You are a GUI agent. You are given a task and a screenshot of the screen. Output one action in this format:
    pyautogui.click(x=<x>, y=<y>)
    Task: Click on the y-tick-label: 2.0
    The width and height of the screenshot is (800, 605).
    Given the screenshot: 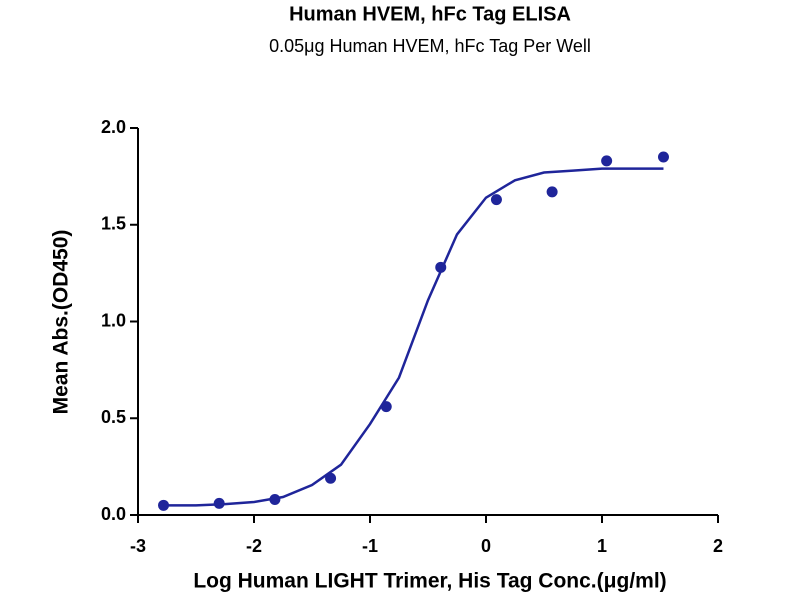 What is the action you would take?
    pyautogui.click(x=113, y=127)
    